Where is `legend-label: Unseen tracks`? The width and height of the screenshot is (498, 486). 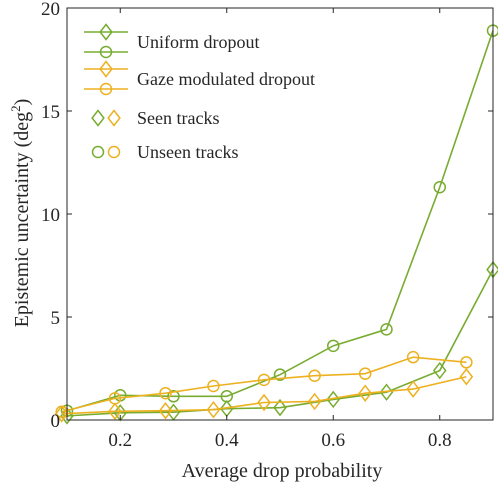
legend-label: Unseen tracks is located at coordinates (187, 152).